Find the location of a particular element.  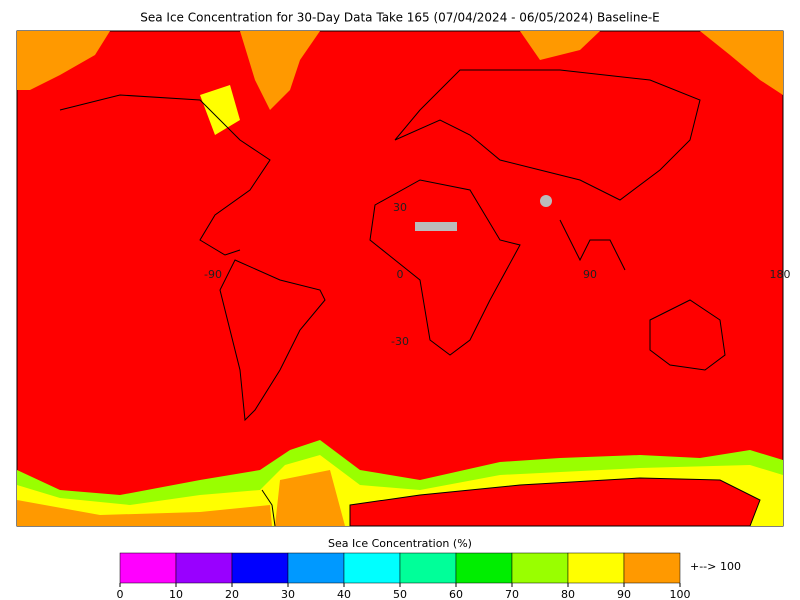

tick-label: 50 is located at coordinates (400, 594).